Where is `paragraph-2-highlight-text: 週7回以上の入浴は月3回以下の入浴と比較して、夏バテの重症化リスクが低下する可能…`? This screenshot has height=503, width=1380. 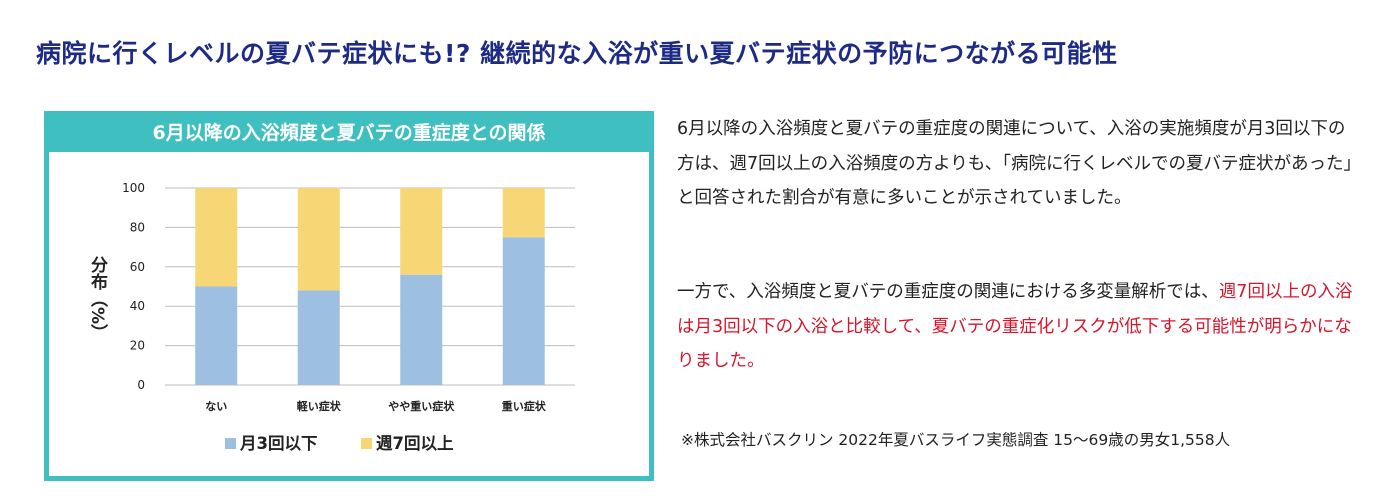
paragraph-2-highlight-text: 週7回以上の入浴は月3回以下の入浴と比較して、夏バテの重症化リスクが低下する可能… is located at coordinates (1015, 326).